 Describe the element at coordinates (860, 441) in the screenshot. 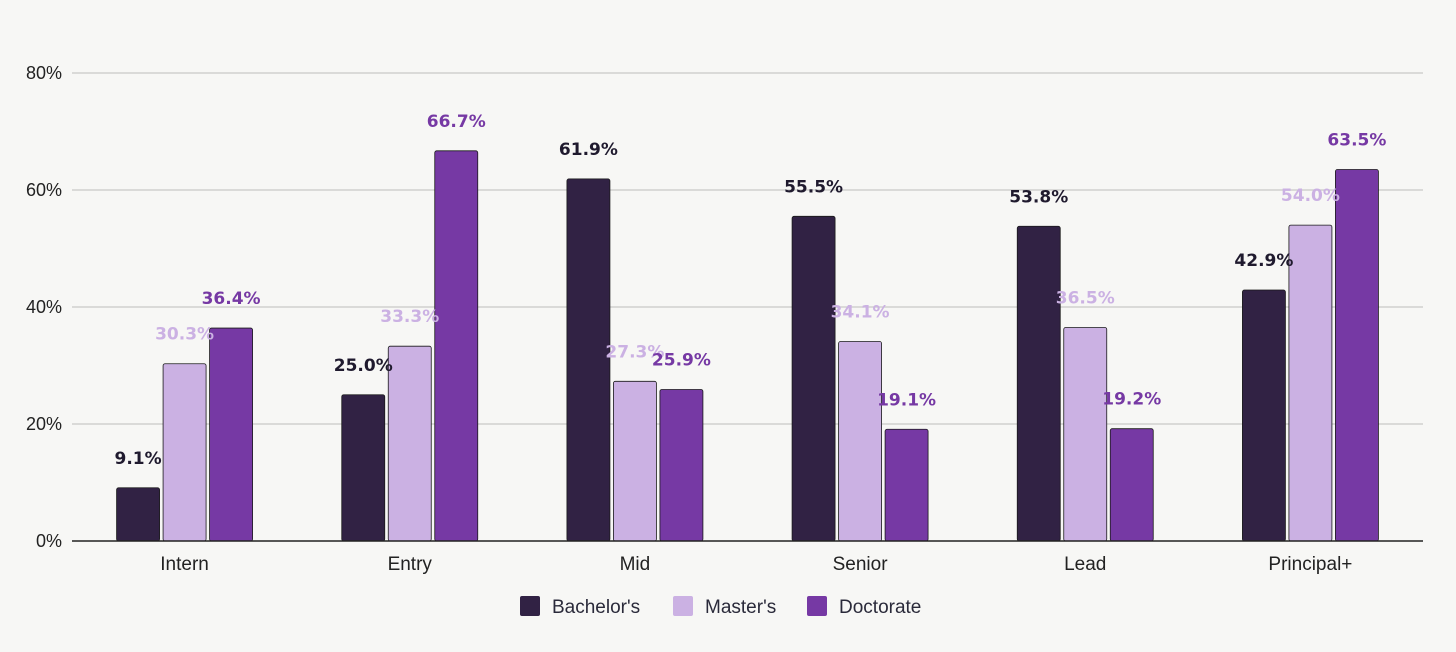

I see `bar-master-s-senior` at that location.